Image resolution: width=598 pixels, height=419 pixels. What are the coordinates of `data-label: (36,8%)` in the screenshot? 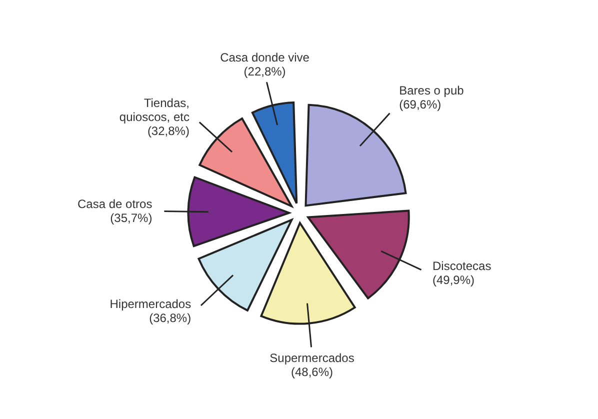 It's located at (170, 317).